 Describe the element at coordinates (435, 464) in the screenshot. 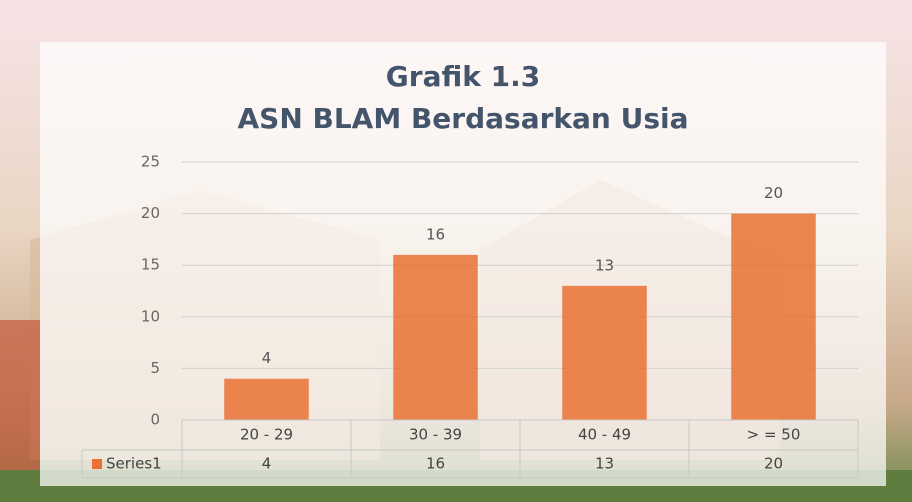

I see `table-value: 16` at that location.